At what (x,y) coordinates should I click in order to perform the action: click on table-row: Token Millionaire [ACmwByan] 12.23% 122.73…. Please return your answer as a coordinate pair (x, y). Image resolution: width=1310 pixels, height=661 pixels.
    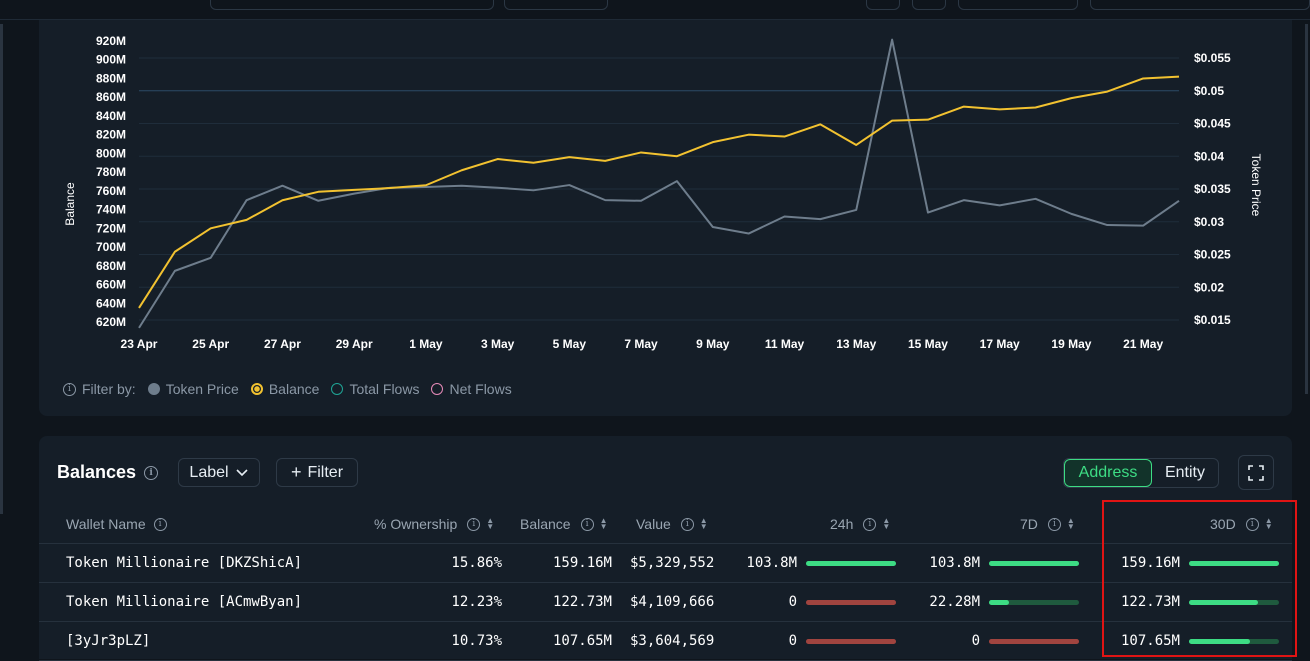
    Looking at the image, I should click on (665, 602).